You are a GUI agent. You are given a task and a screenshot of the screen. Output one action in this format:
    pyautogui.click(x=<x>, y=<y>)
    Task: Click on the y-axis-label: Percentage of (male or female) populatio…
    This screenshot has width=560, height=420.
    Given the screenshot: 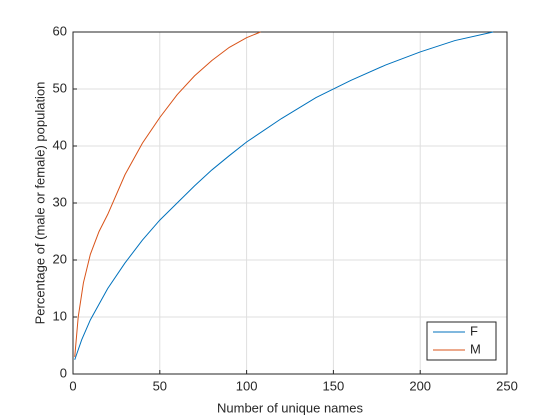 What is the action you would take?
    pyautogui.click(x=39, y=203)
    